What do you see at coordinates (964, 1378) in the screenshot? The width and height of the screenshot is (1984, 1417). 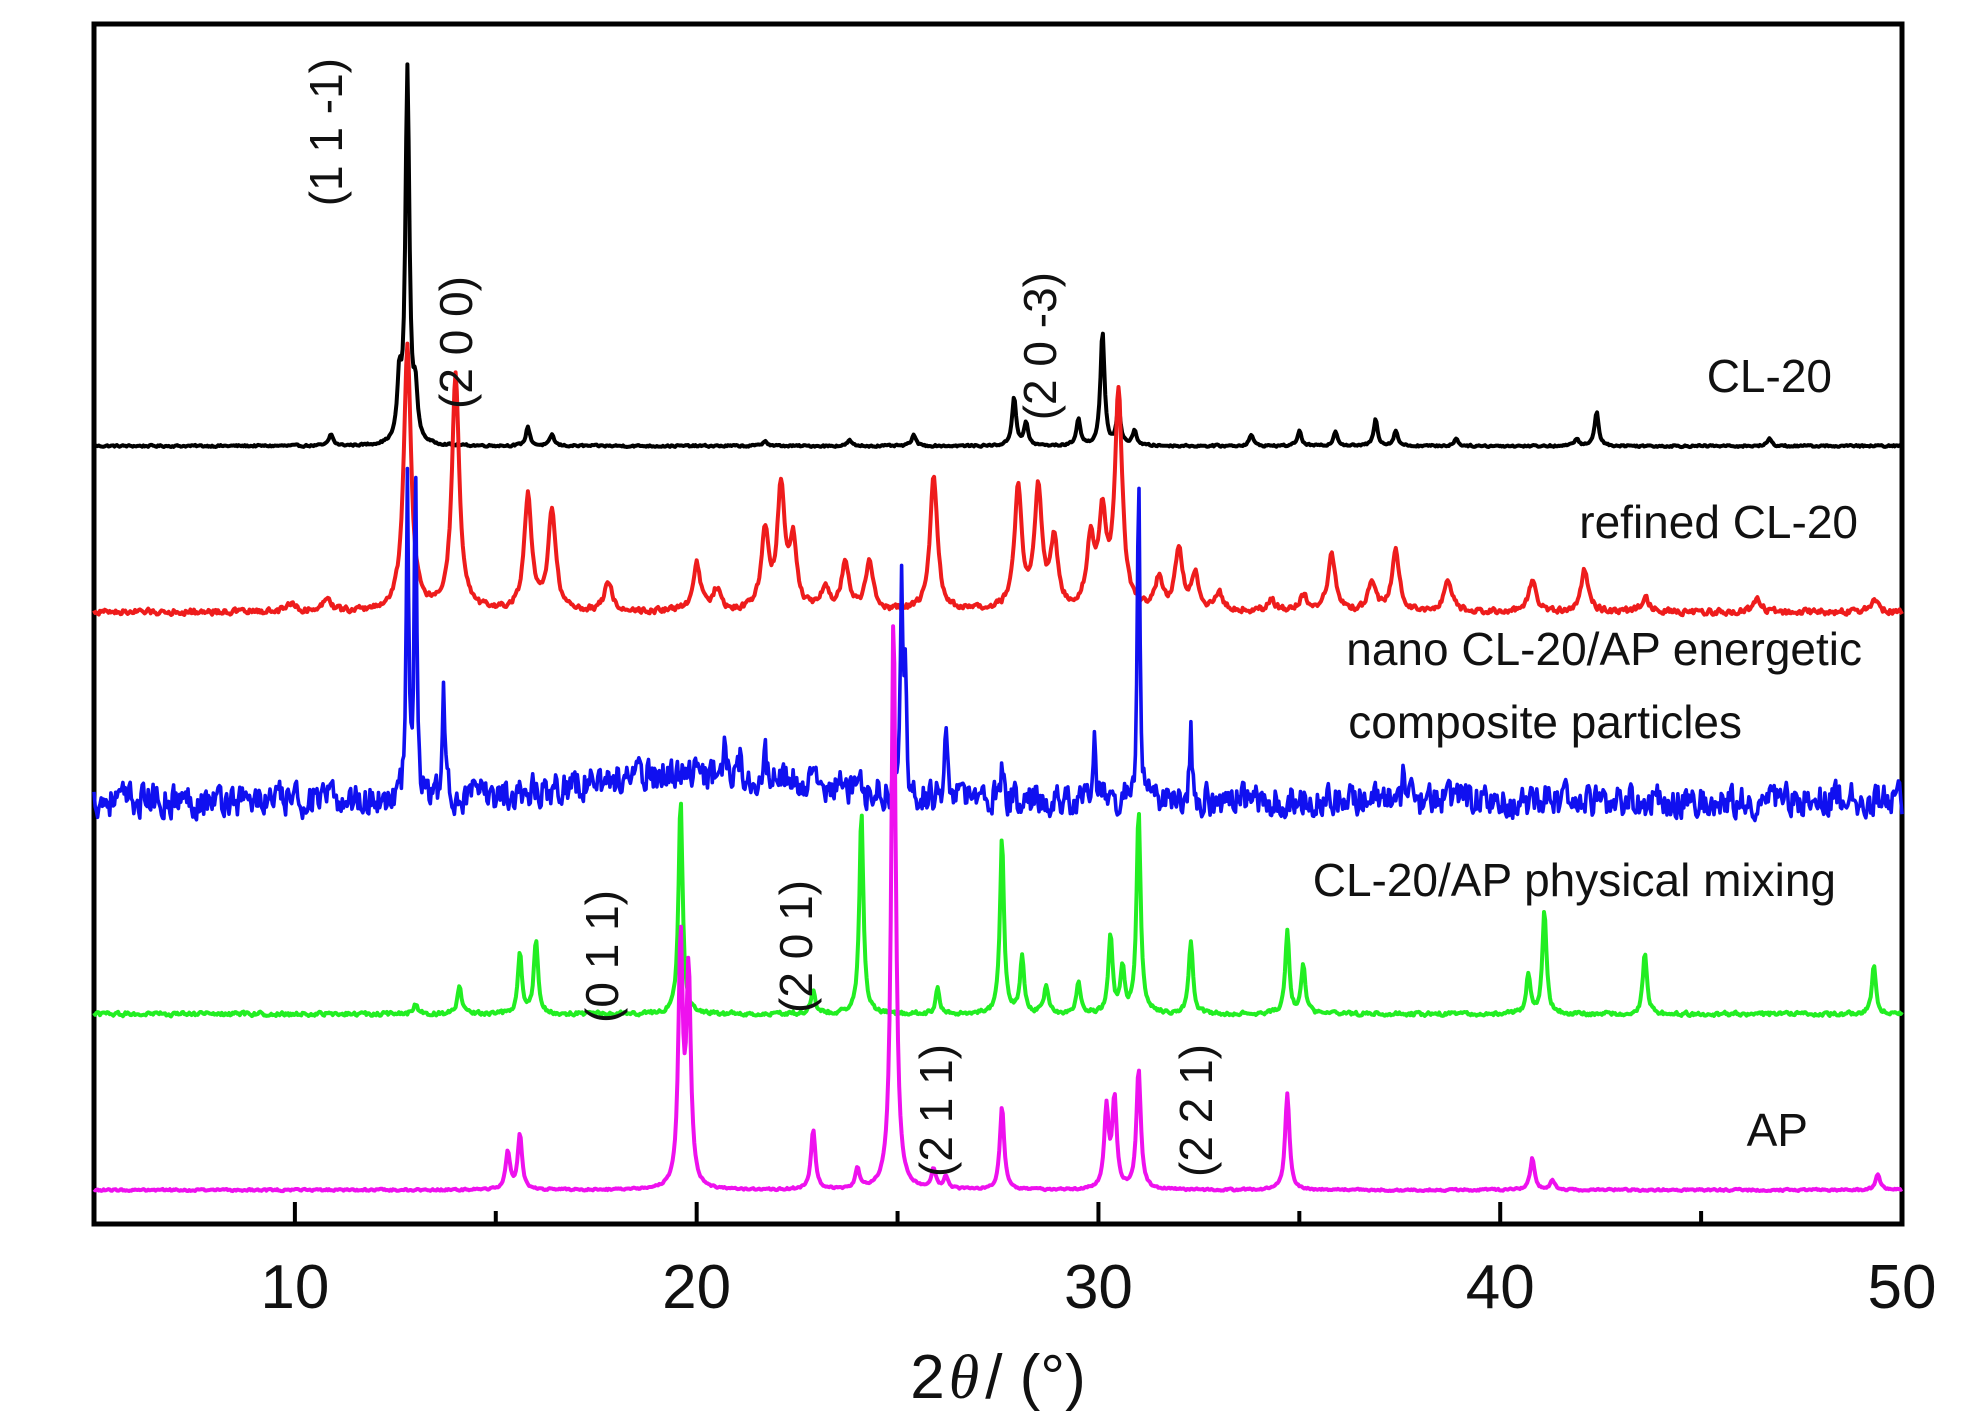 I see `x-axis-title-symbol: θ` at bounding box center [964, 1378].